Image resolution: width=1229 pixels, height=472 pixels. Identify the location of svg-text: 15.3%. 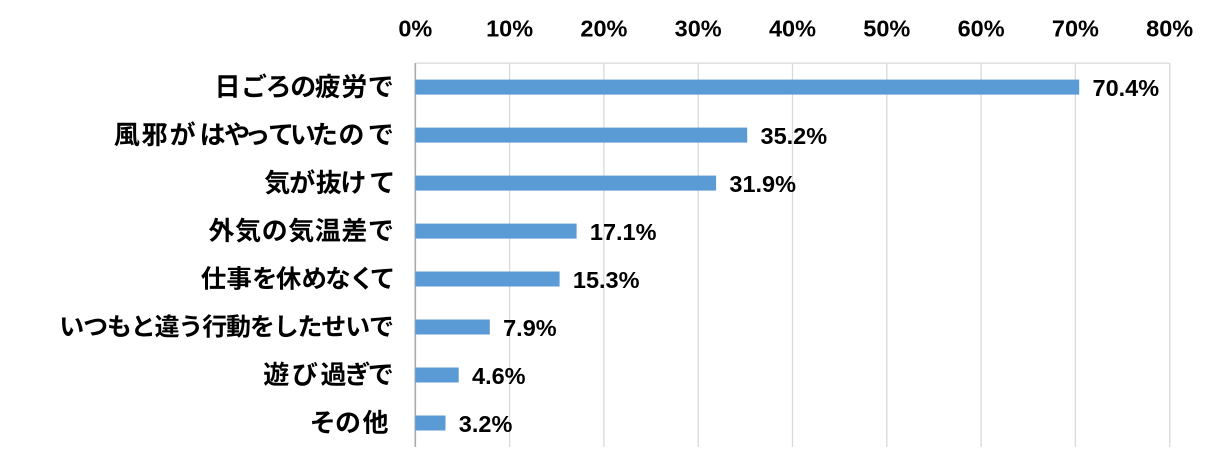
(606, 280).